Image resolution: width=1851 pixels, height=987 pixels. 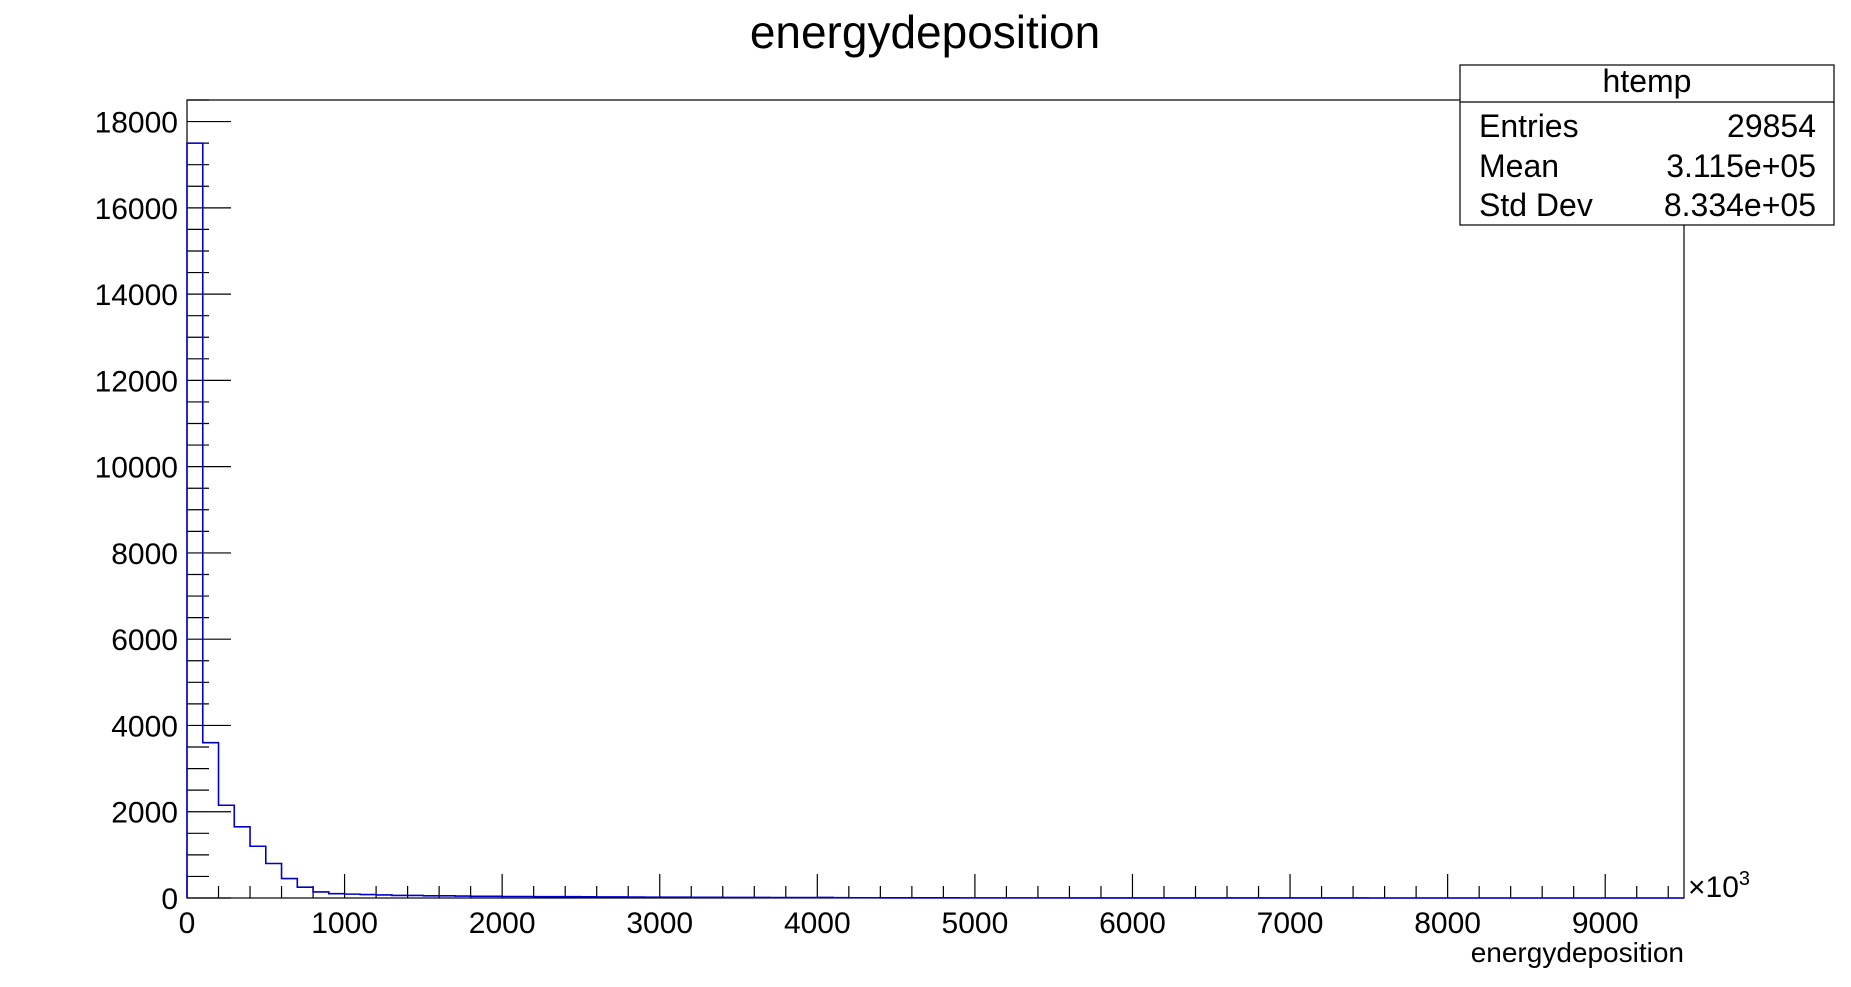 What do you see at coordinates (1741, 166) in the screenshot?
I see `stats-mean-value: 3.115e+05` at bounding box center [1741, 166].